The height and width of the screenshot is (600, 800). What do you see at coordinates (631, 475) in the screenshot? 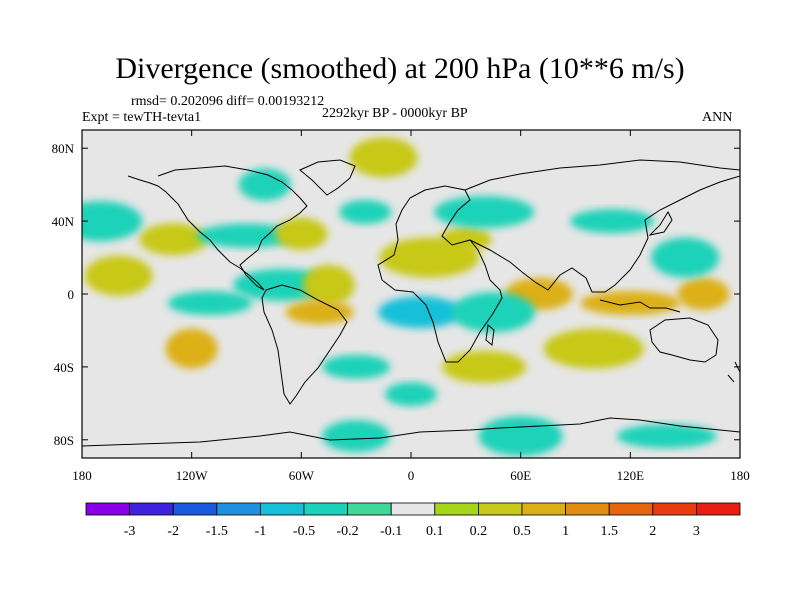
I see `lon-tick-label: 120E` at bounding box center [631, 475].